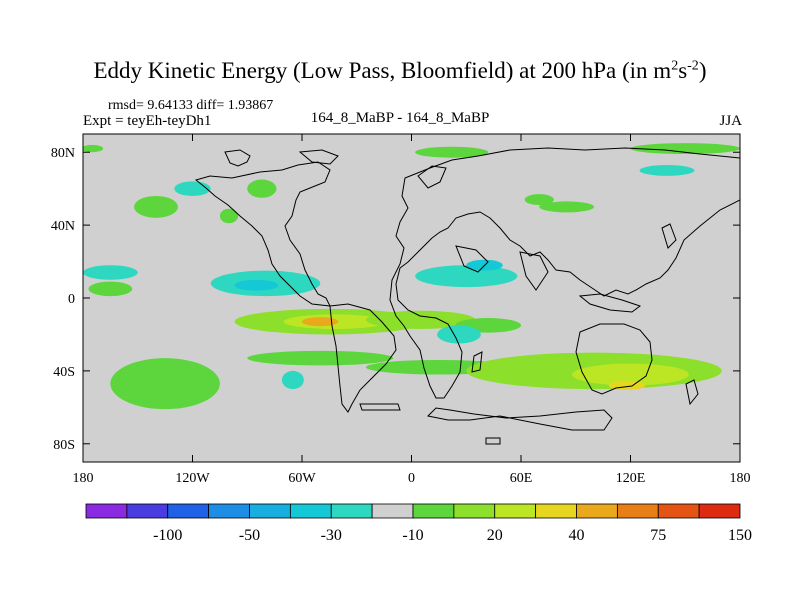 The image size is (800, 600). Describe the element at coordinates (685, 149) in the screenshot. I see `contour-region-arctic-east` at that location.